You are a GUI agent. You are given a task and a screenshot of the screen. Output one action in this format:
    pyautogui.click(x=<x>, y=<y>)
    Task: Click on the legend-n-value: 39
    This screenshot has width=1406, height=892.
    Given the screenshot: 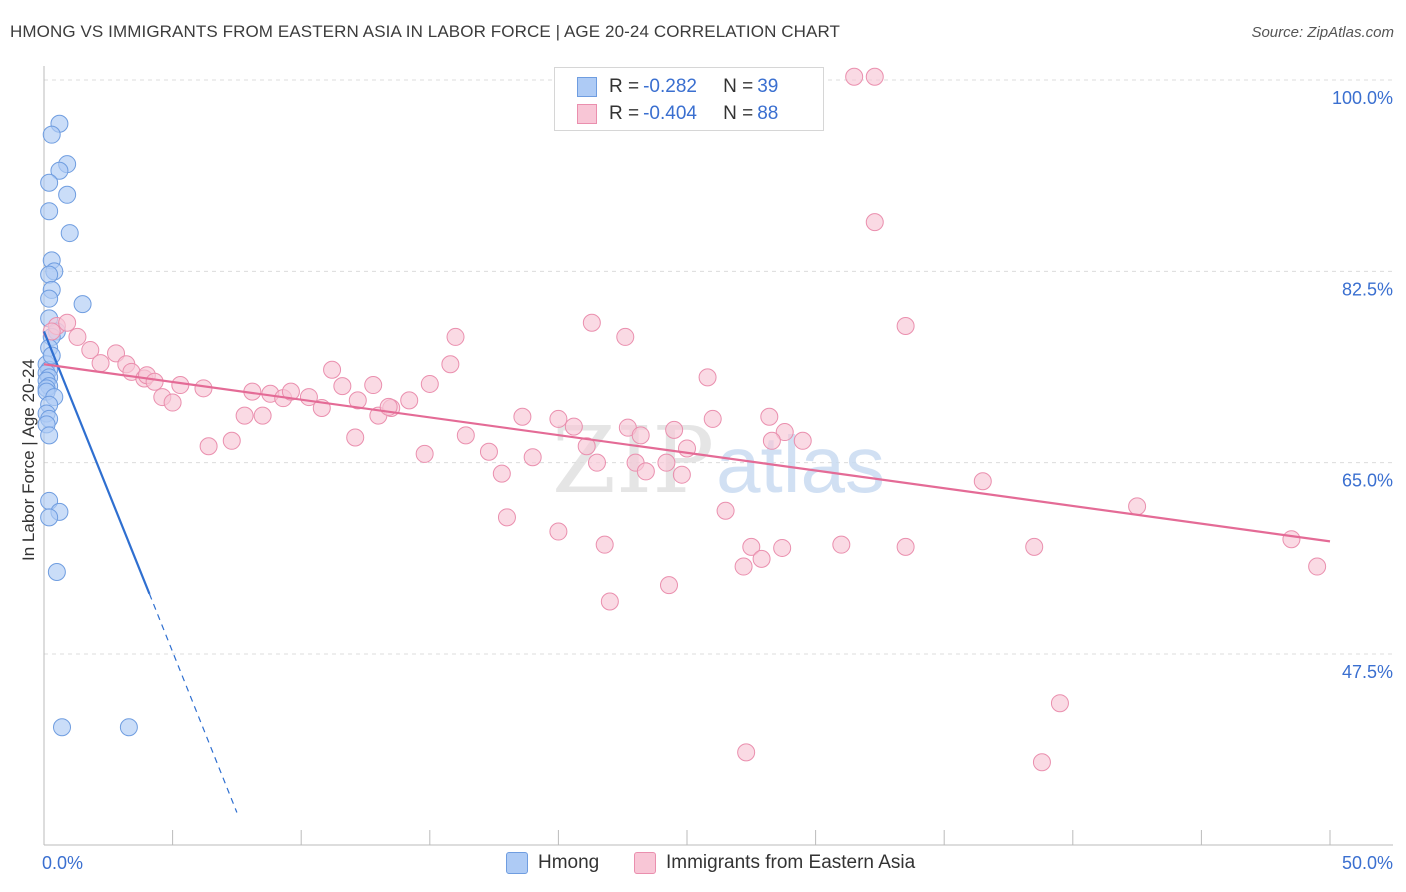 What is the action you would take?
    pyautogui.click(x=768, y=86)
    